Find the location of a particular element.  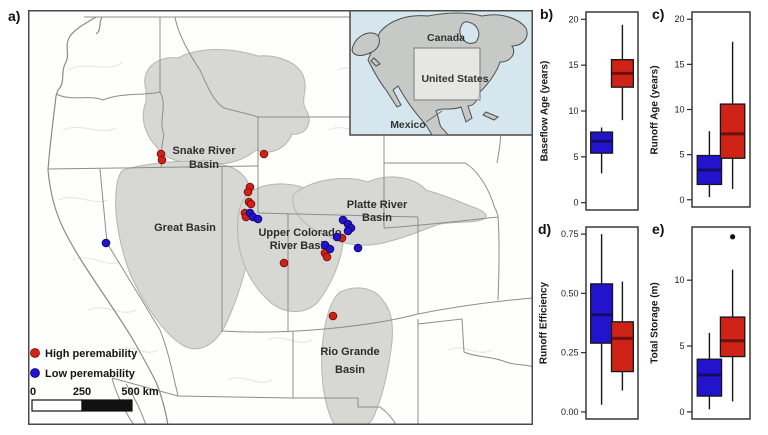

total-storage-axis-label: Total Storage (m) is located at coordinates (655, 323).